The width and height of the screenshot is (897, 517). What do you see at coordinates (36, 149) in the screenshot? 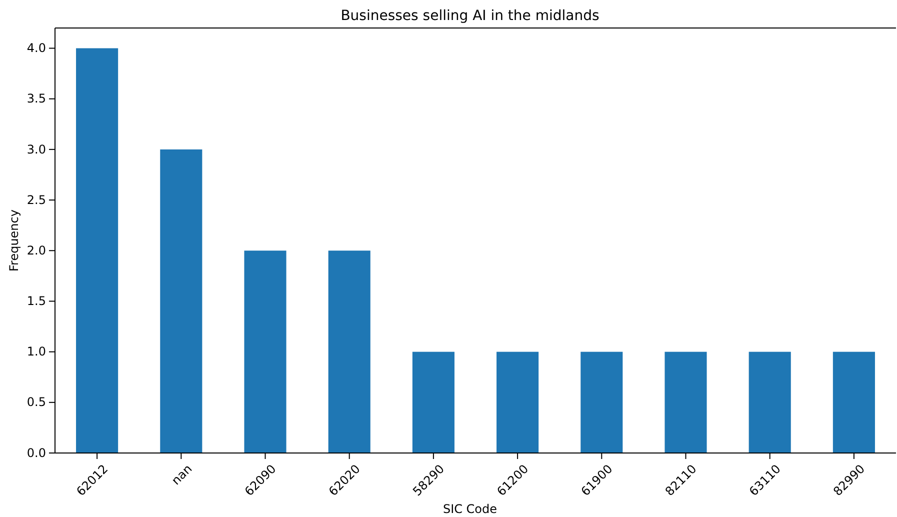
I see `y-tick-label: 3.0` at bounding box center [36, 149].